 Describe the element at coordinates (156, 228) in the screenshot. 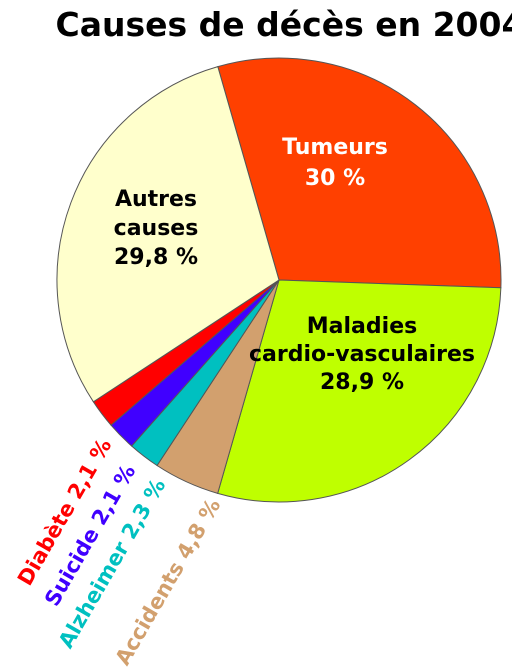

I see `slice-label-autres-causes: Autres causes 29,8 %` at that location.